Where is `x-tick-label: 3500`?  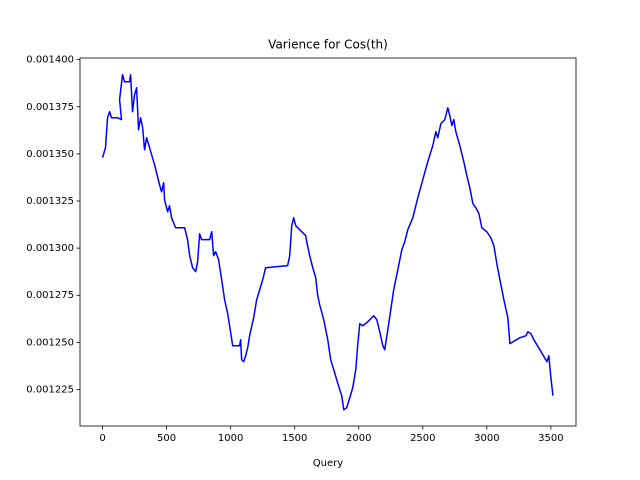 x-tick-label: 3500 is located at coordinates (550, 438).